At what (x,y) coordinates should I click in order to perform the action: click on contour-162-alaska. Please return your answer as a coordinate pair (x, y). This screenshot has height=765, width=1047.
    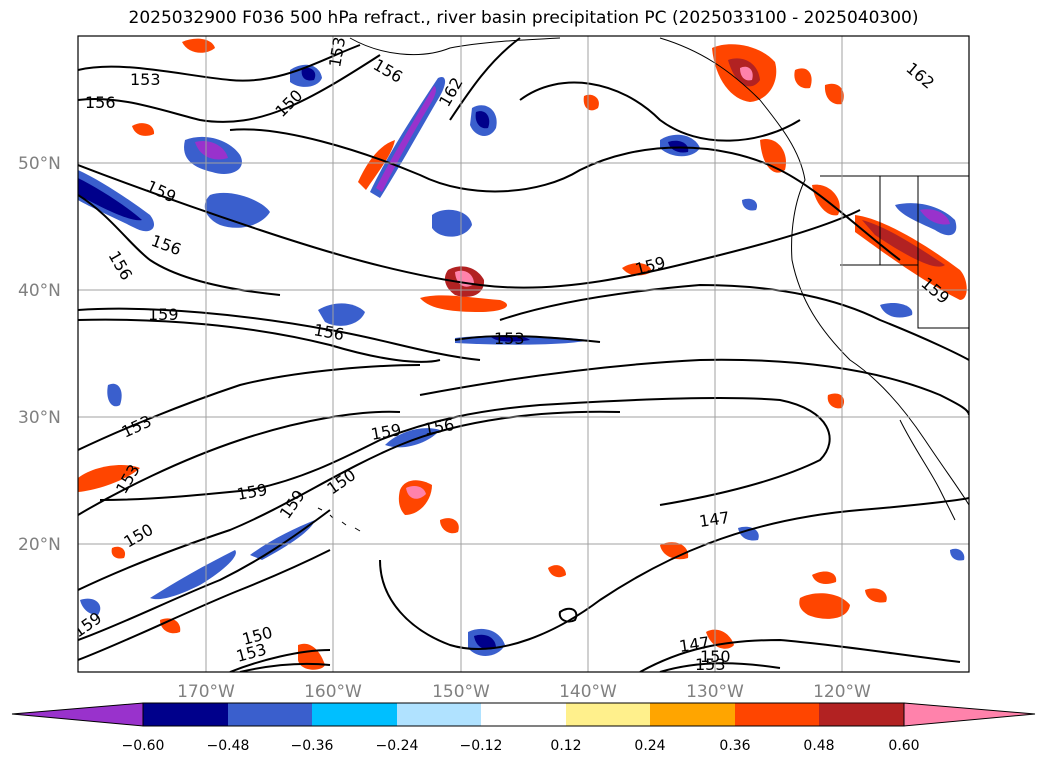
    Looking at the image, I should click on (485, 79).